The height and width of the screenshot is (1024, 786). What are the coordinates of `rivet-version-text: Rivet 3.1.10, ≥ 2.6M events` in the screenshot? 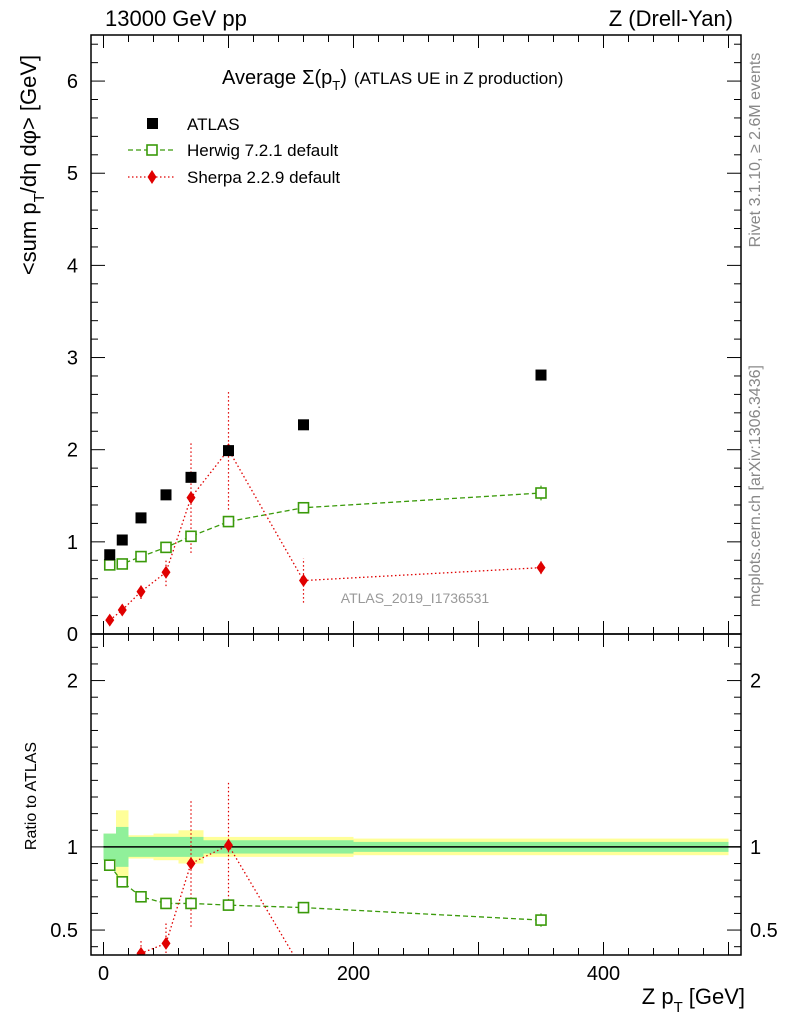 It's located at (755, 150).